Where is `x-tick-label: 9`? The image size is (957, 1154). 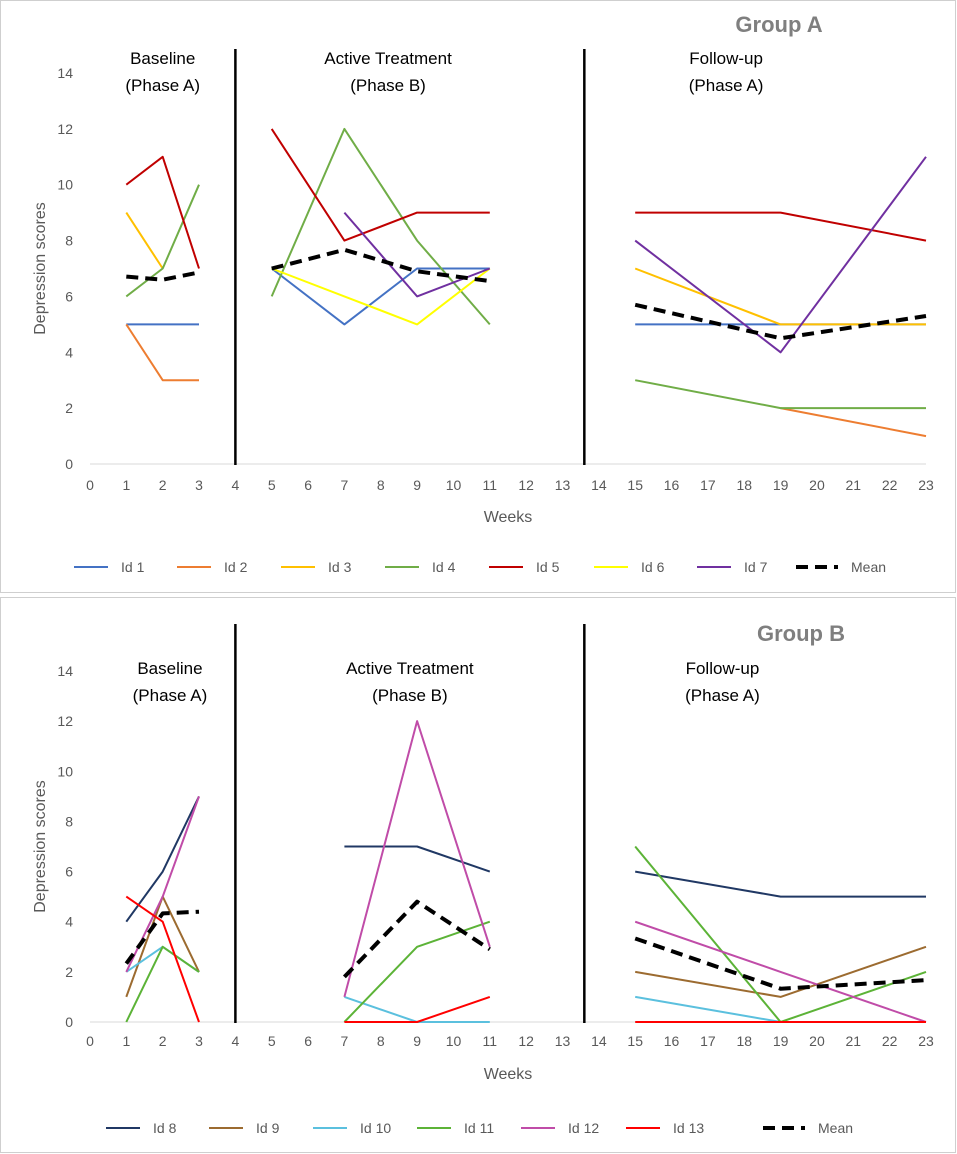
x-tick-label: 9 is located at coordinates (417, 485).